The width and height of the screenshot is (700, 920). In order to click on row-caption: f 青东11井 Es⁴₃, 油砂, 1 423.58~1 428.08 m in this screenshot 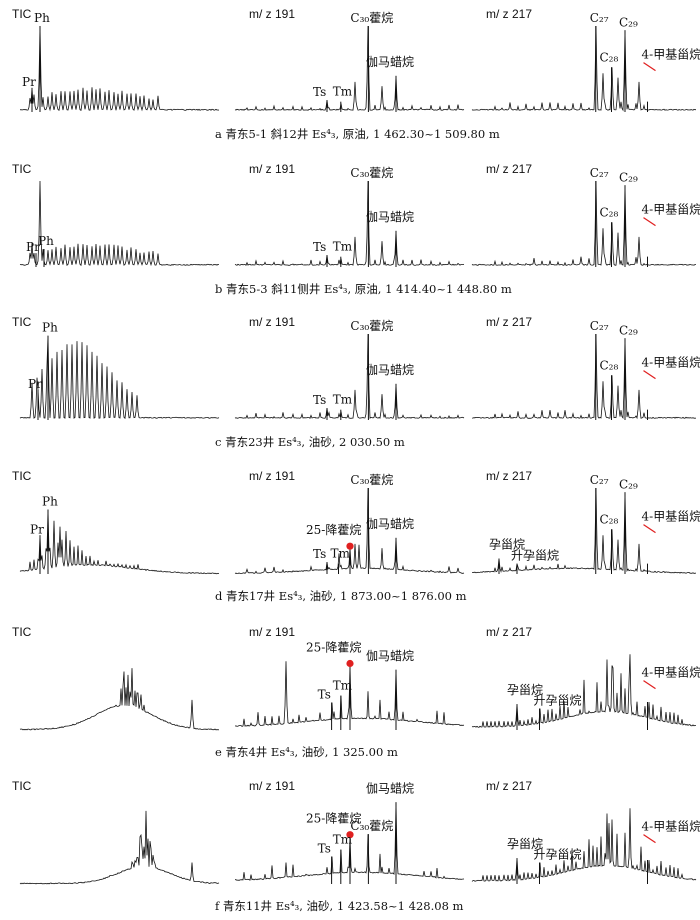, I will do `click(339, 906)`.